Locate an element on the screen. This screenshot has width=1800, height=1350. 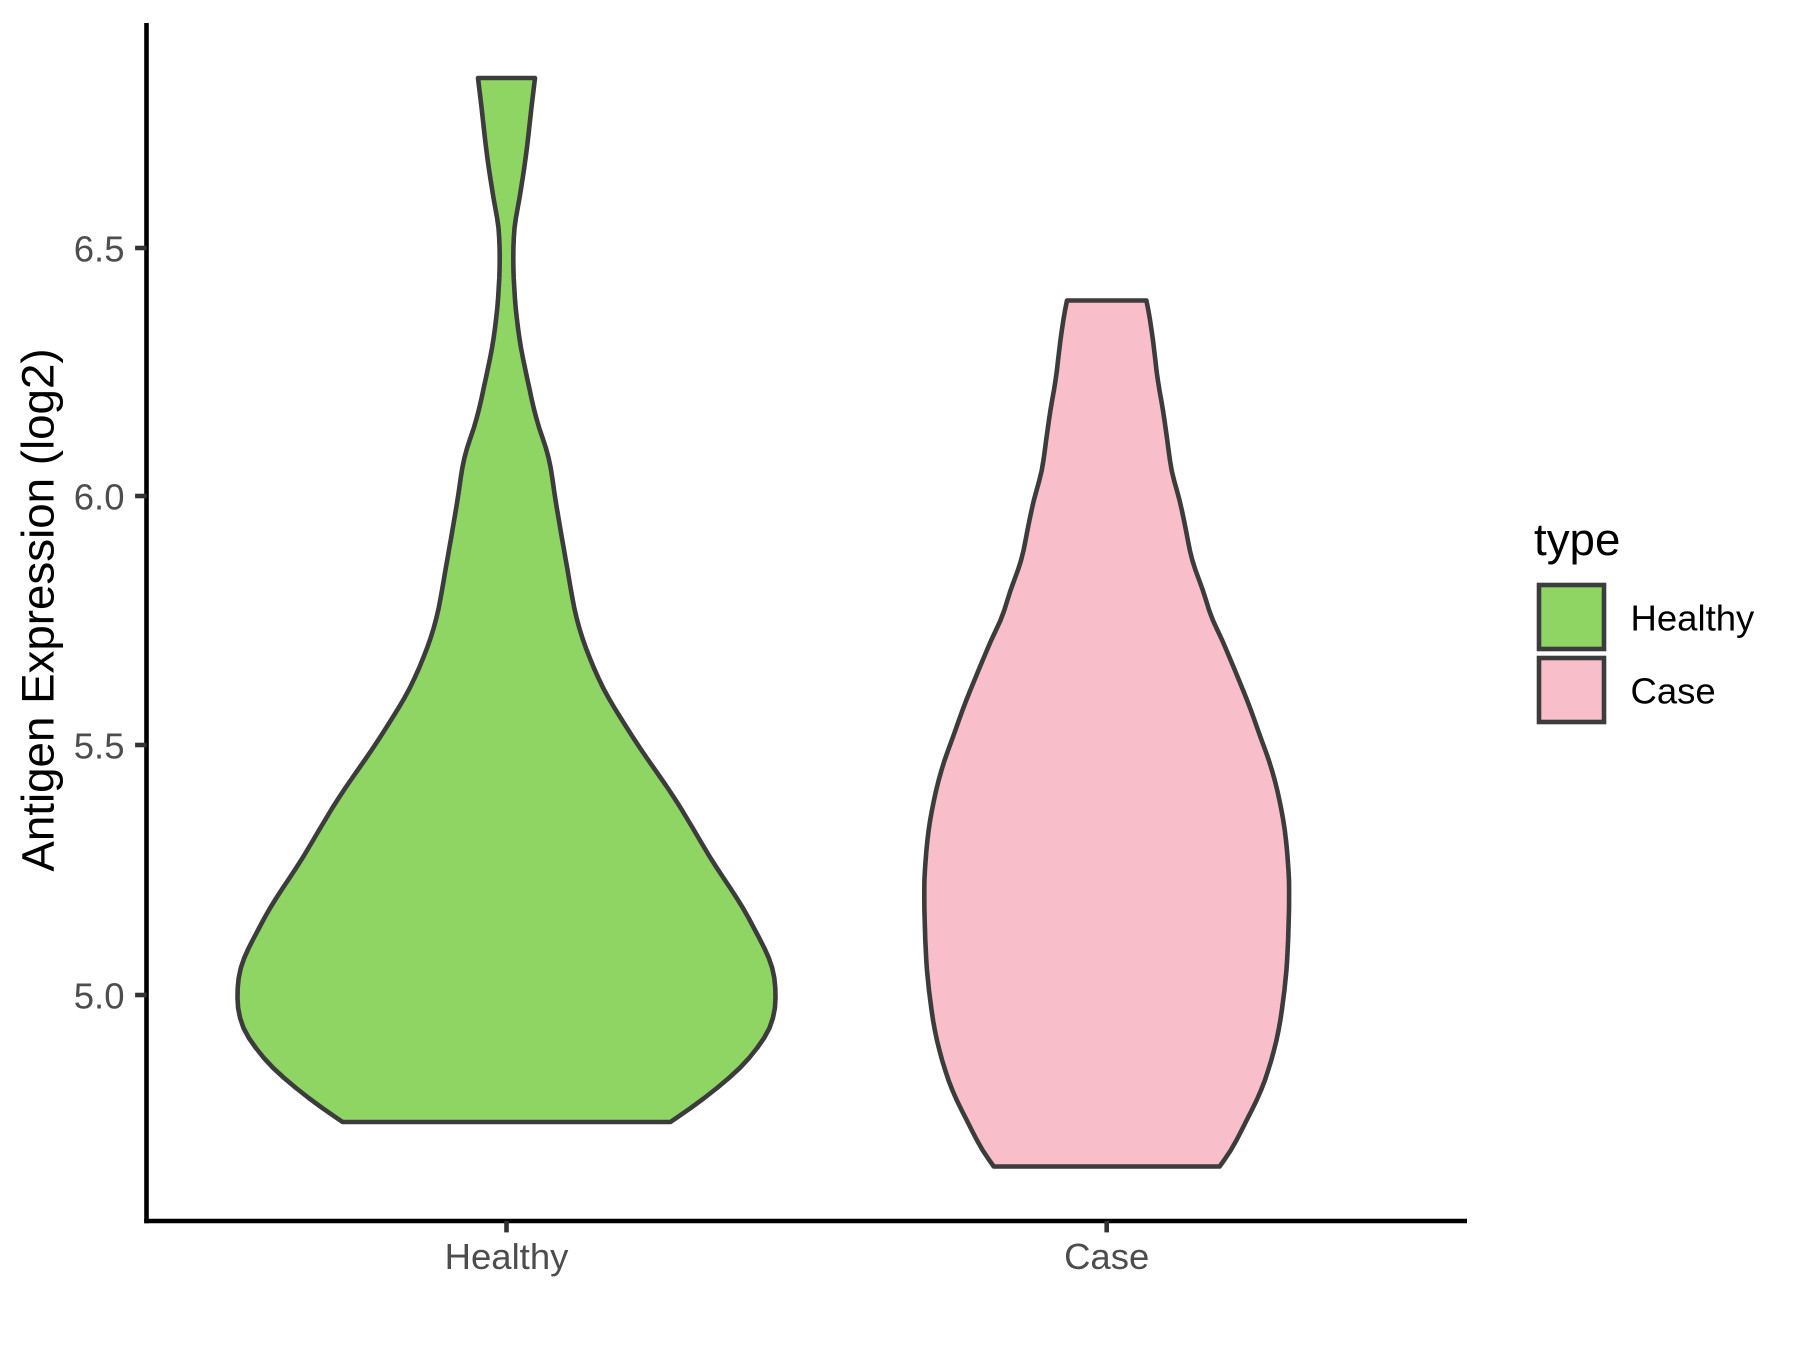
svg-text: Antigen Expression (log2) is located at coordinates (38, 609).